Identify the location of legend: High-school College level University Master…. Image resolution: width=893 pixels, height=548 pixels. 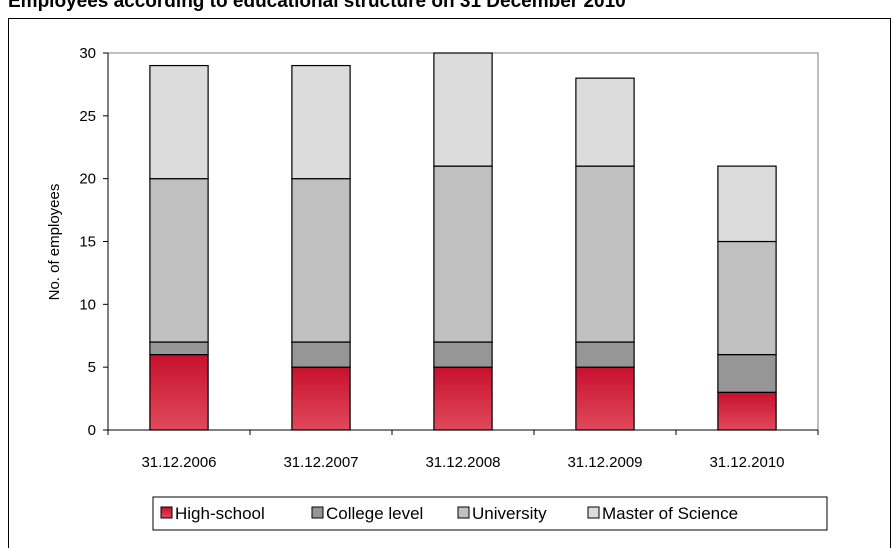
(490, 513).